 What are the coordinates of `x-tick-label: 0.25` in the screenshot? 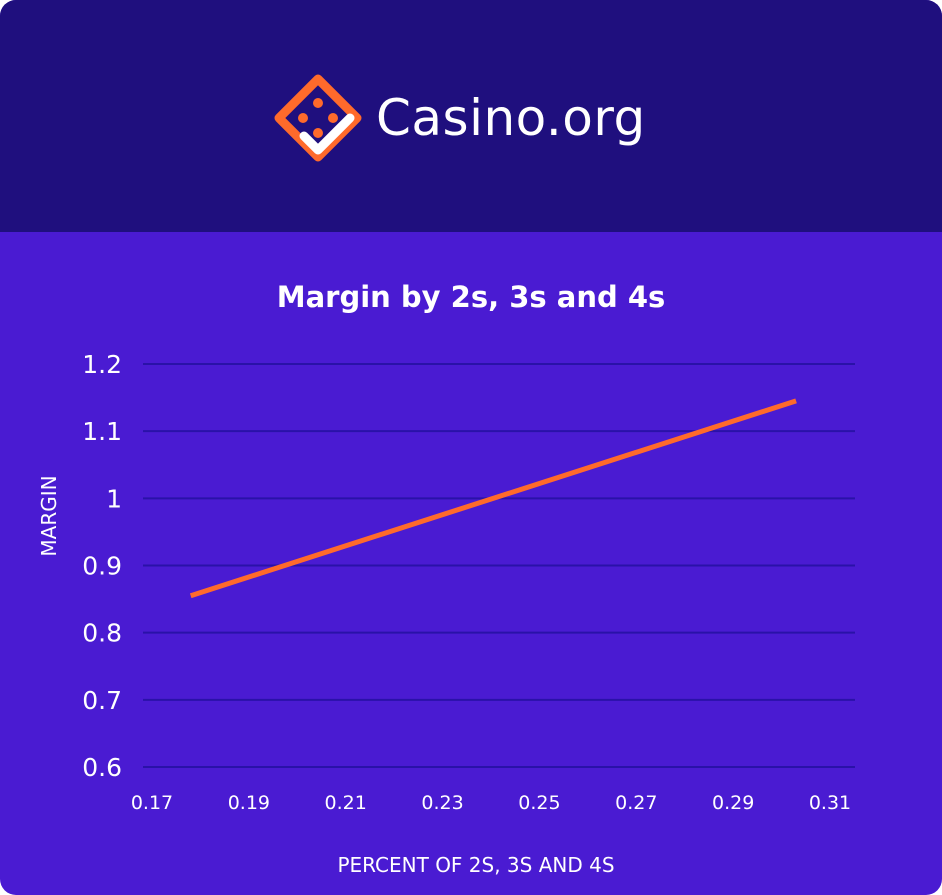 It's located at (539, 803).